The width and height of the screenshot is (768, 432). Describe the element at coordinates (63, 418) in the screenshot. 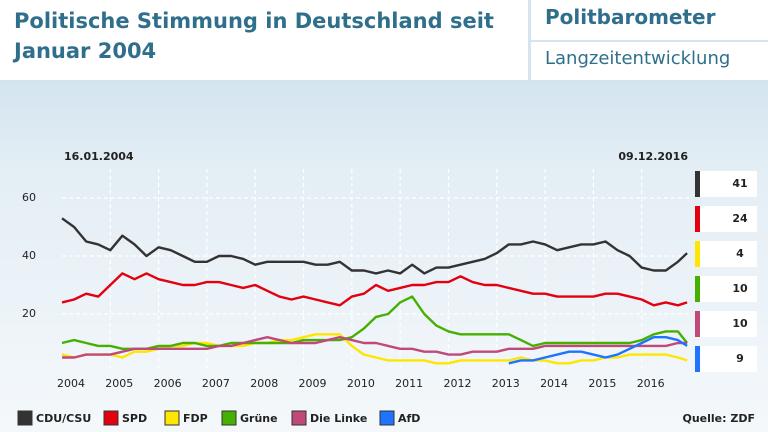

I see `legend-label: CDU/CSU` at that location.